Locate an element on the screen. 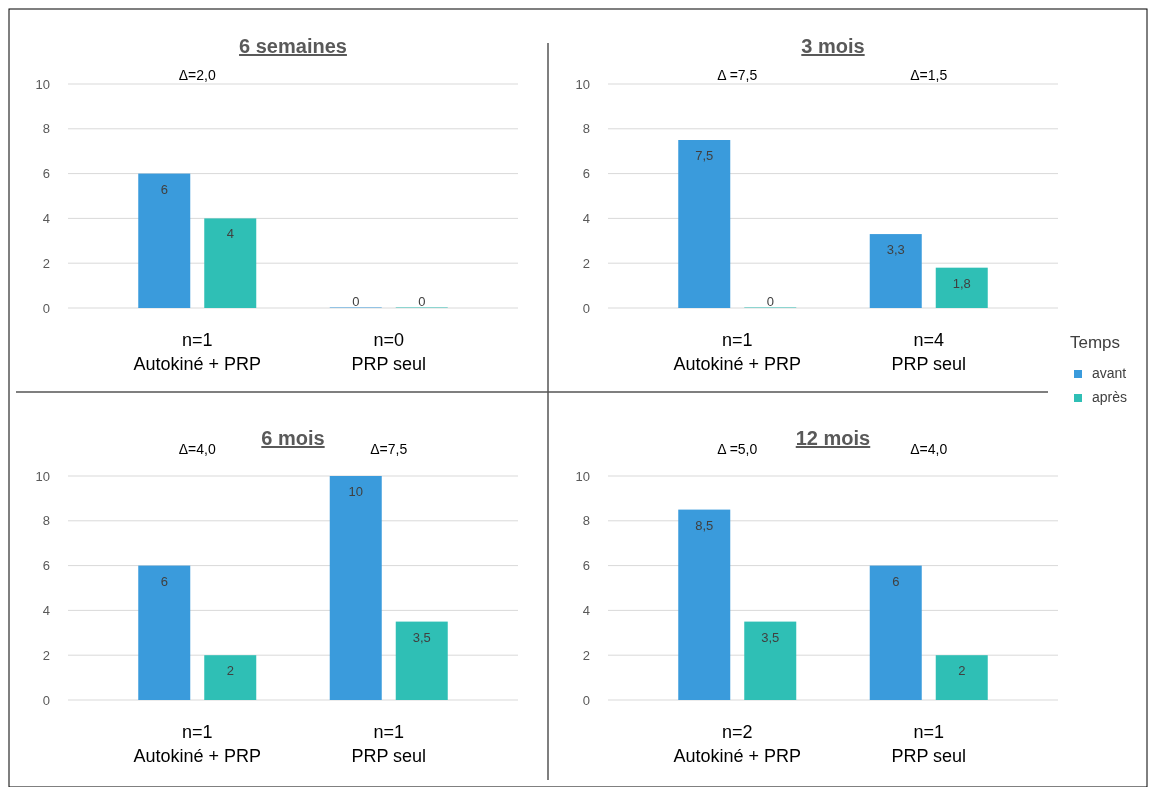 This screenshot has width=1149, height=787. chart-title: 6 semaines is located at coordinates (293, 46).